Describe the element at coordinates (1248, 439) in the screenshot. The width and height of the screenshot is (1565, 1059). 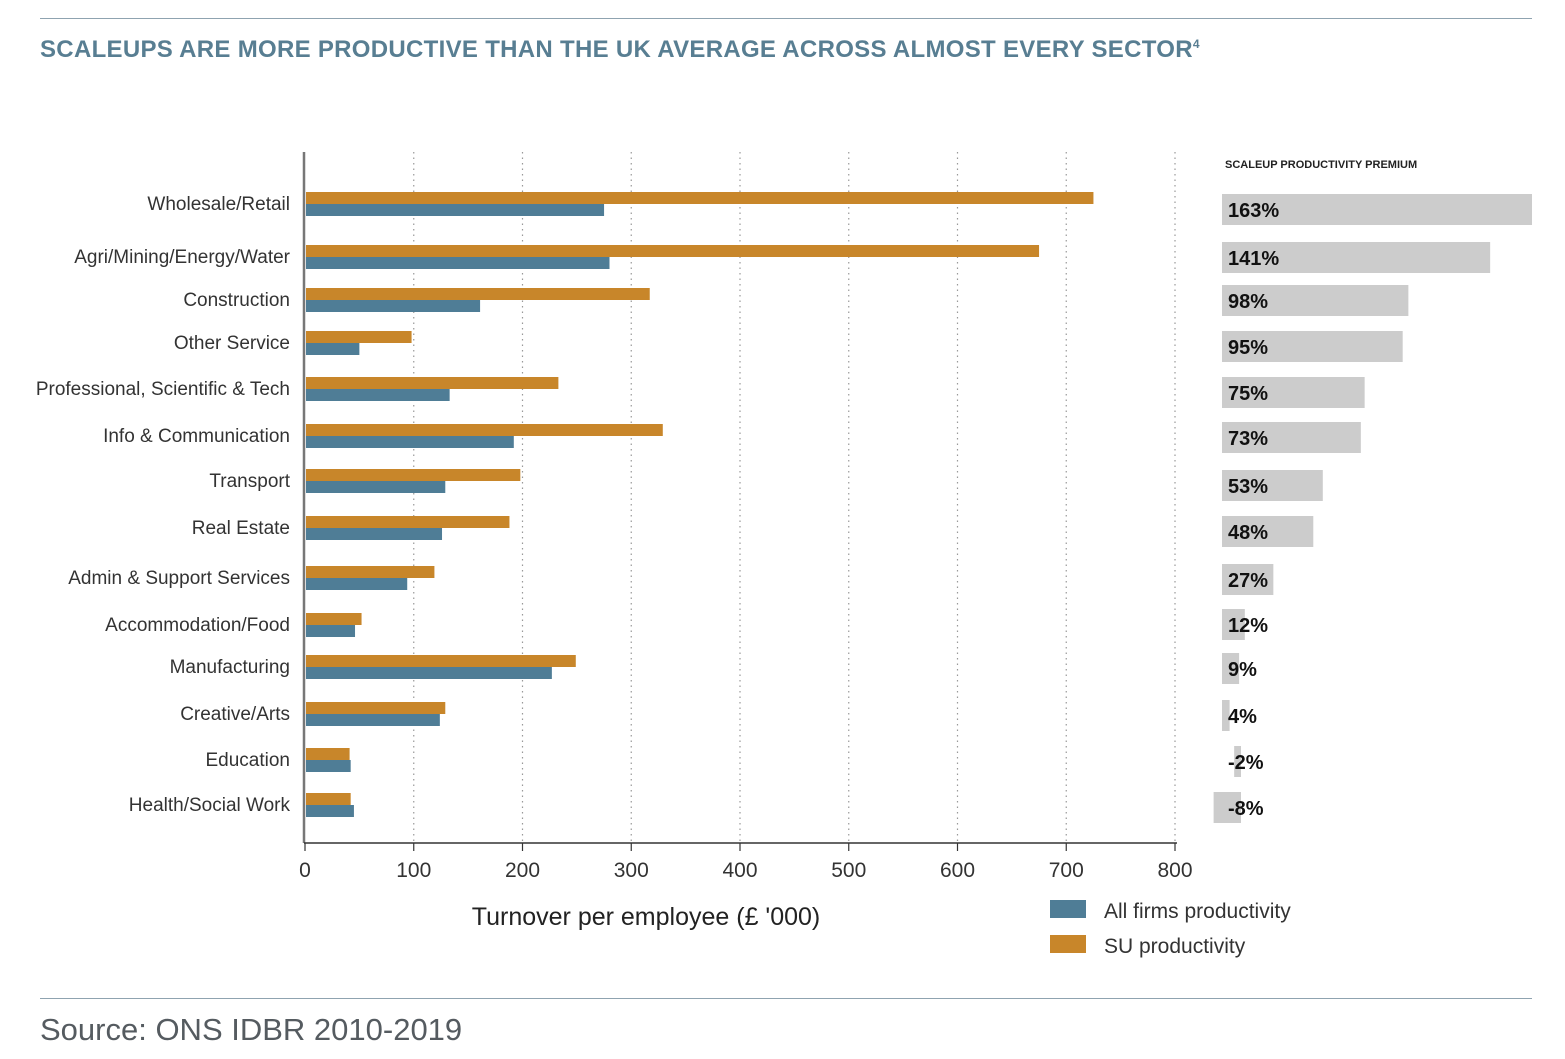
I see `premium-label: 73%` at that location.